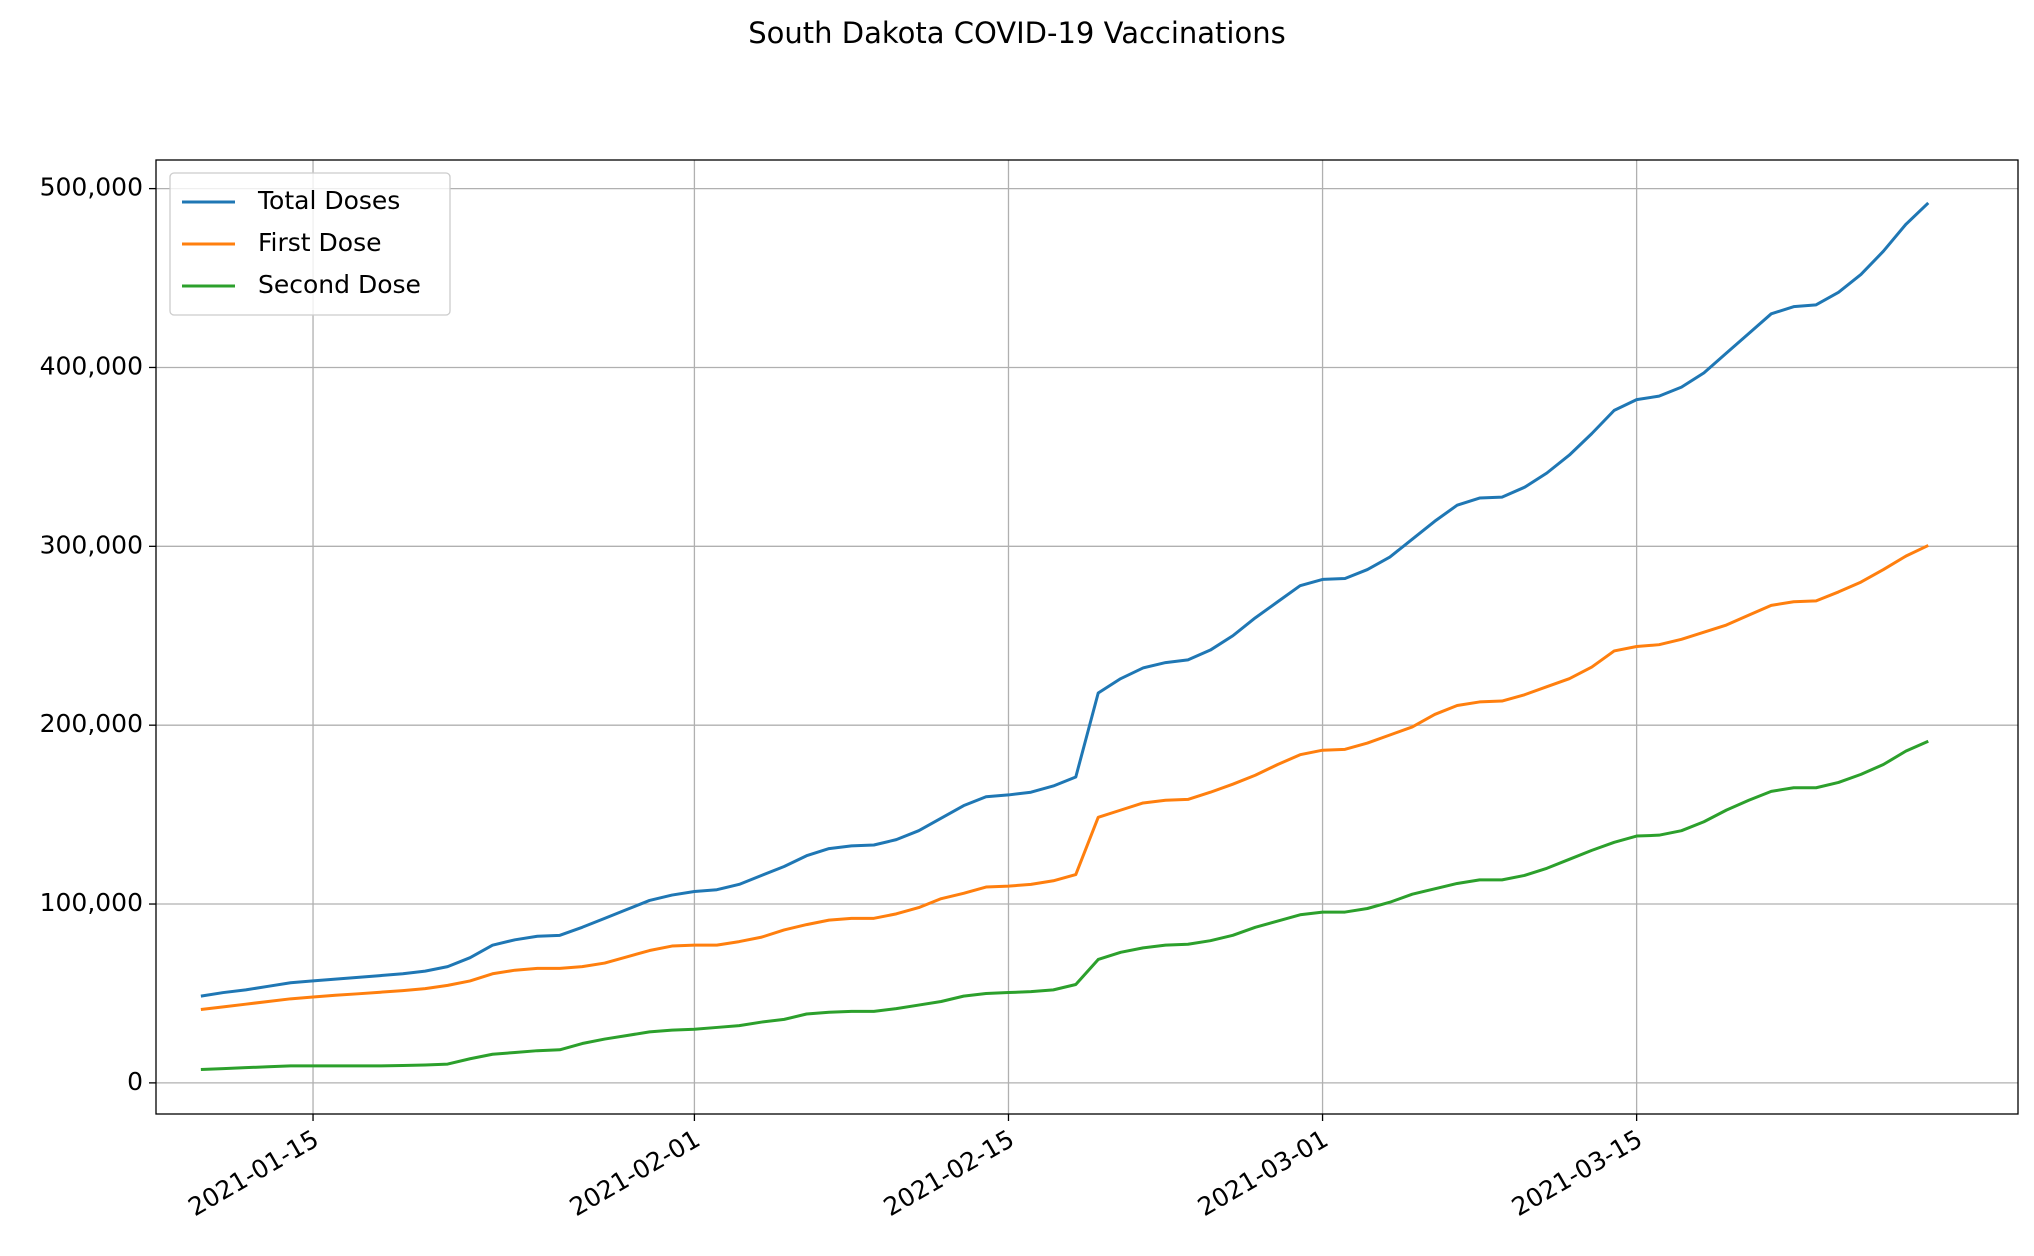  I want to click on legend-label: Total Doses, so click(328, 200).